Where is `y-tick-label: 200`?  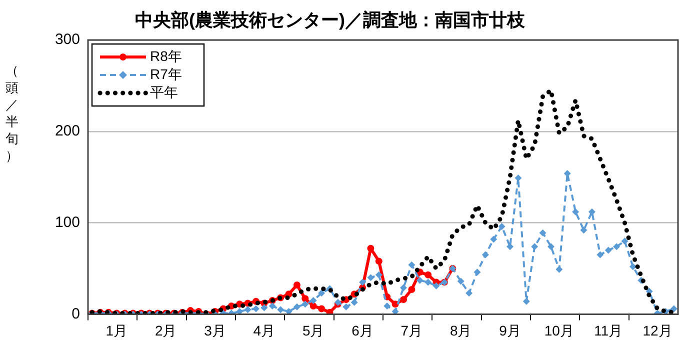 y-tick-label: 200 is located at coordinates (67, 131).